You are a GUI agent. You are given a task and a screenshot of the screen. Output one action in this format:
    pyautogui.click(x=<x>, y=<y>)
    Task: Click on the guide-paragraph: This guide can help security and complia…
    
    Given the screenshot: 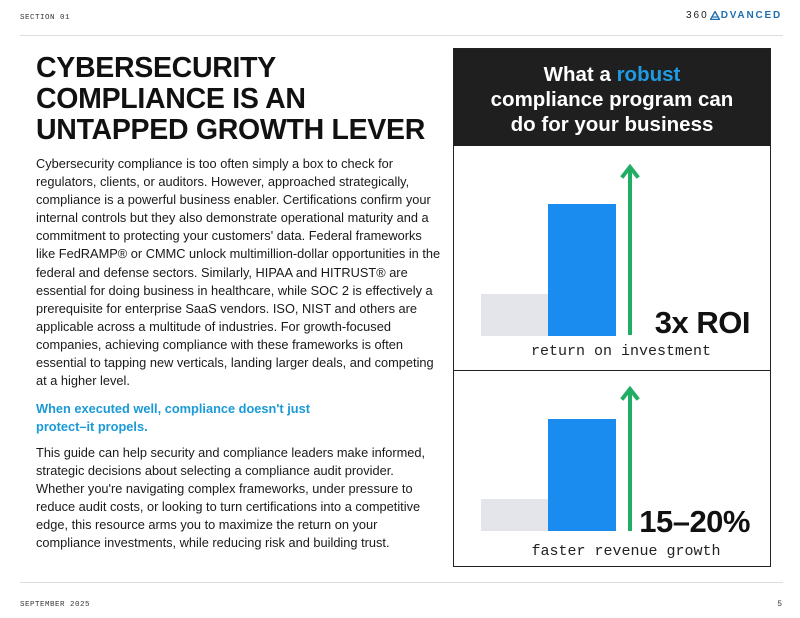 What is the action you would take?
    pyautogui.click(x=231, y=498)
    